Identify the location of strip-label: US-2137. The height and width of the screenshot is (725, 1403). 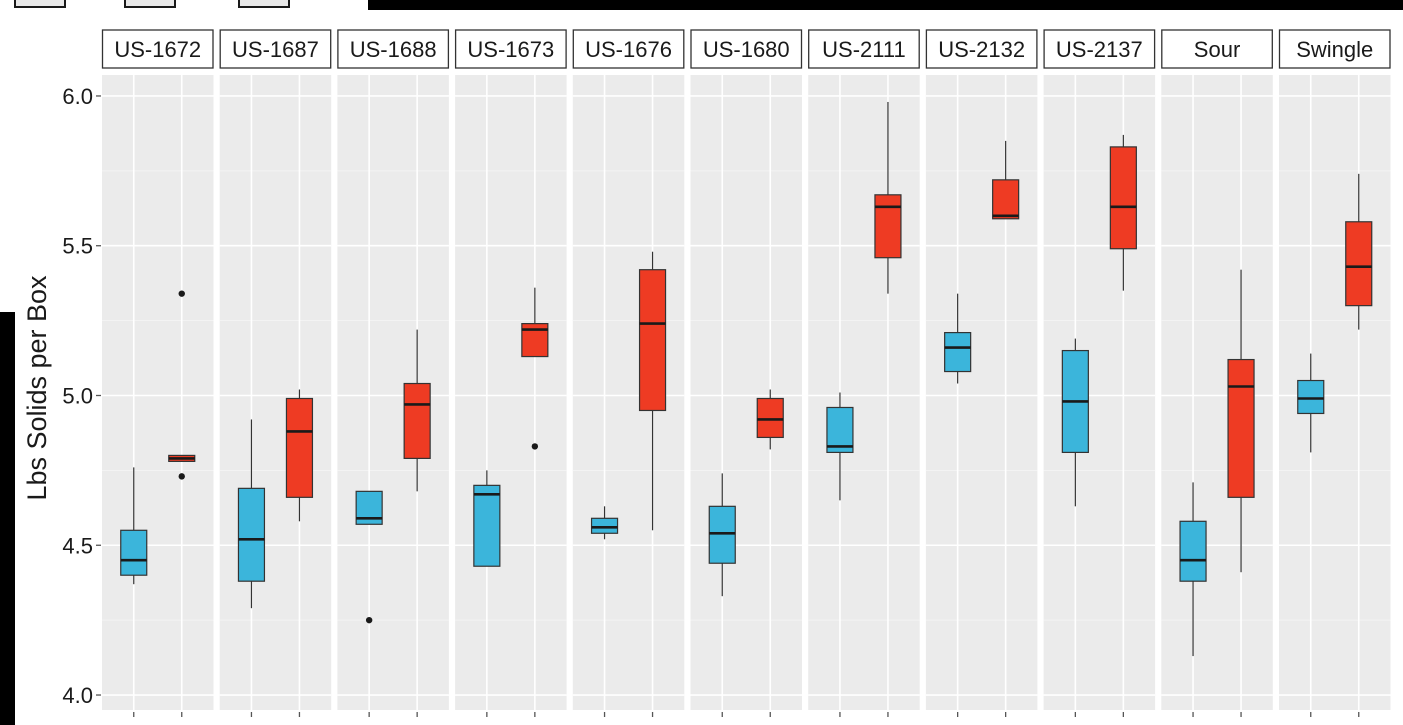
(1099, 49).